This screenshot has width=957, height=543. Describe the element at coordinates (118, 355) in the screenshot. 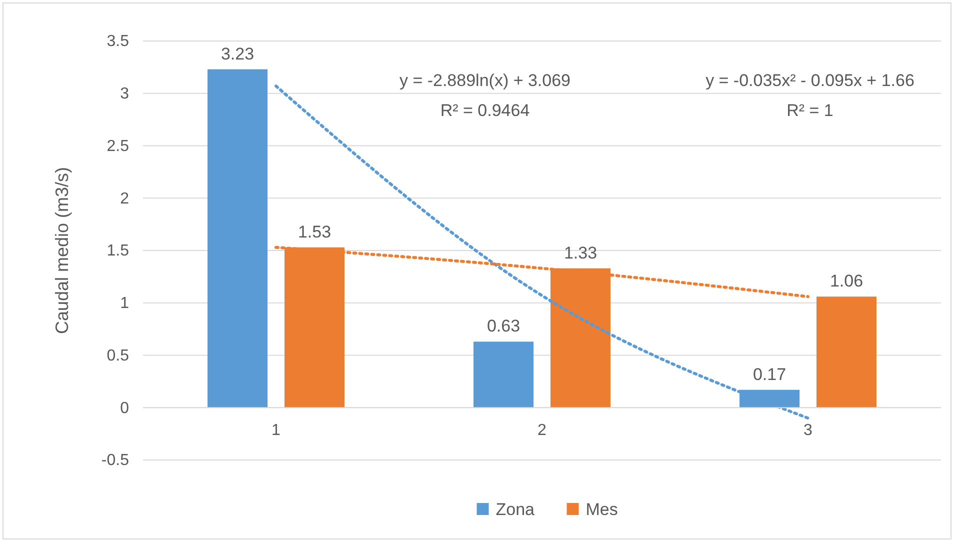

I see `y-tick-label: 0.5` at that location.